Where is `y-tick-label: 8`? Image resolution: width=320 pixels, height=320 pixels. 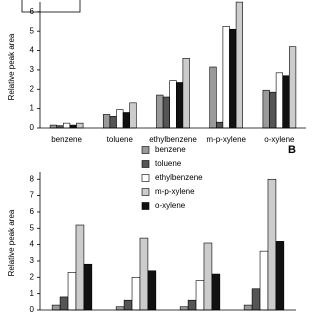 y-tick-label: 8 is located at coordinates (32, 178).